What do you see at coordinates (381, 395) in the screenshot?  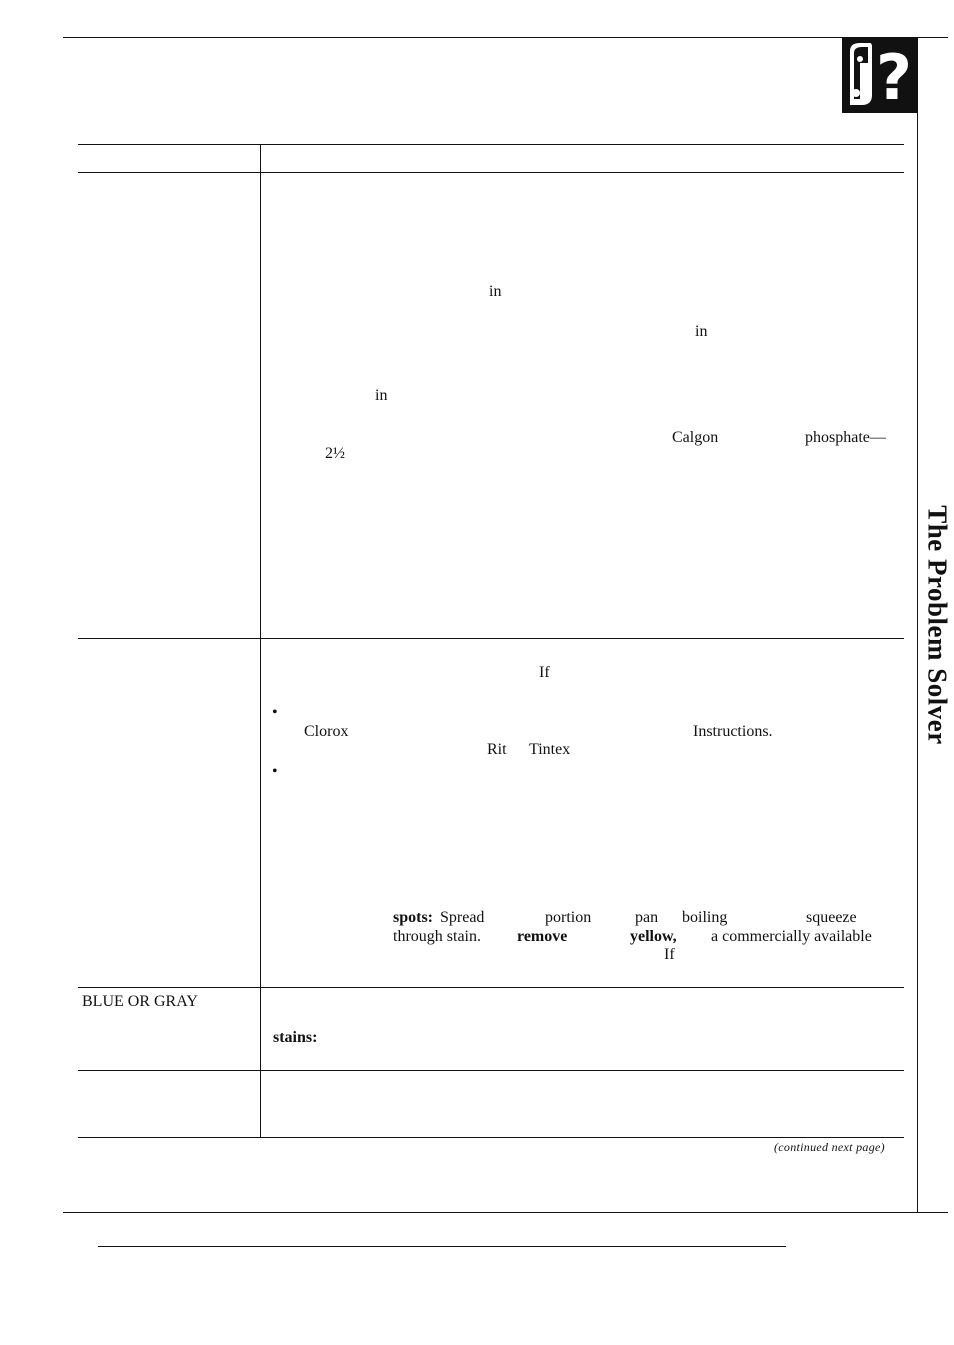 I see `text-fragment-in-3: in` at bounding box center [381, 395].